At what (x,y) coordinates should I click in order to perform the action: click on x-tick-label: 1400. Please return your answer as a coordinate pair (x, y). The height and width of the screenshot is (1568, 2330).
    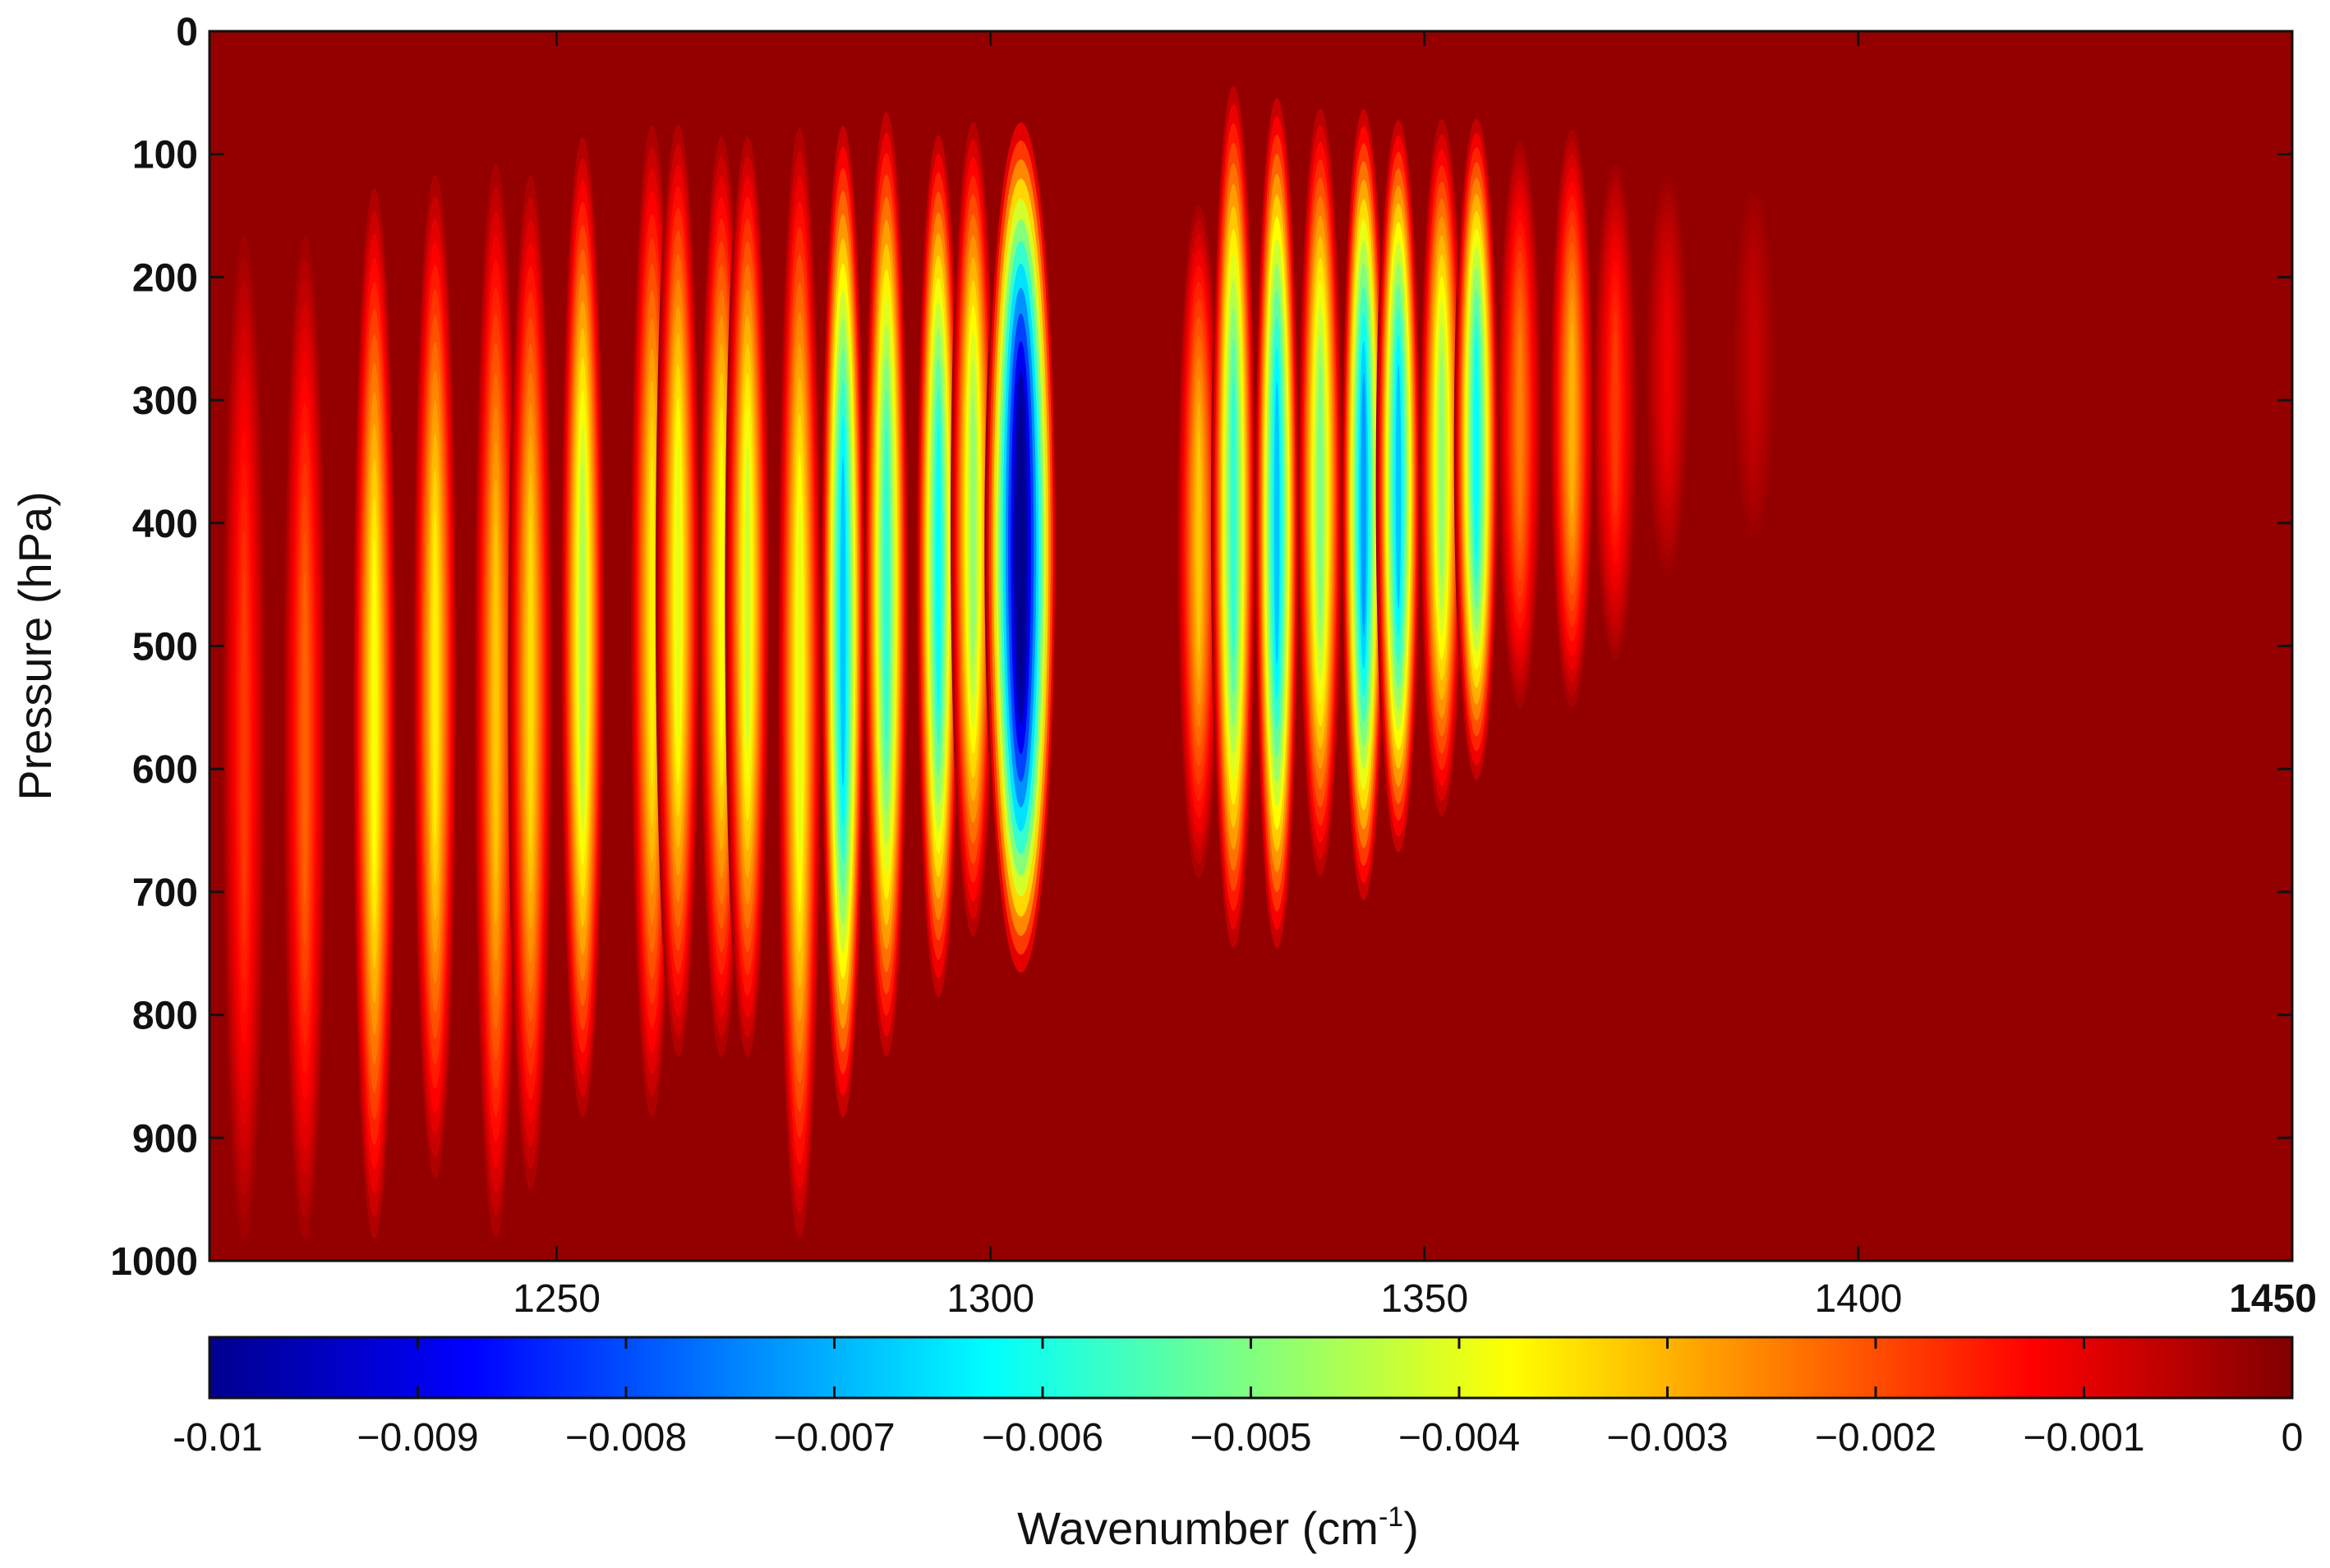
    Looking at the image, I should click on (1858, 1299).